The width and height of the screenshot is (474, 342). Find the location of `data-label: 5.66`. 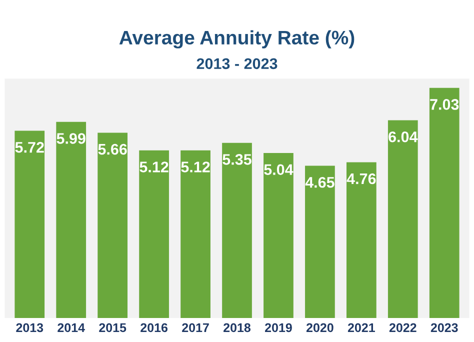

data-label: 5.66 is located at coordinates (112, 149).